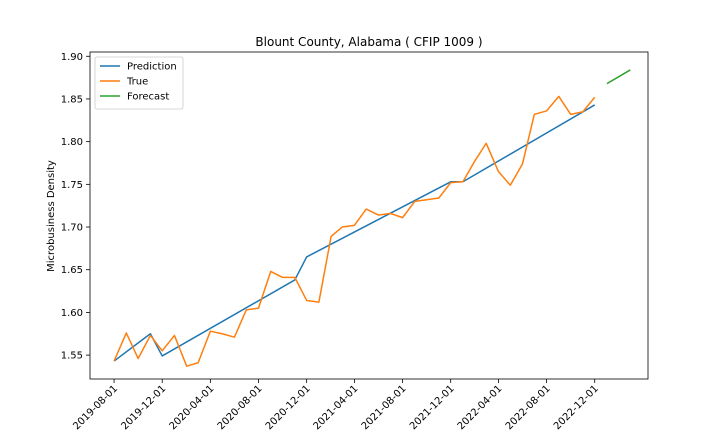 The image size is (720, 432). I want to click on x-tick-label: 2019-08-01, so click(95, 407).